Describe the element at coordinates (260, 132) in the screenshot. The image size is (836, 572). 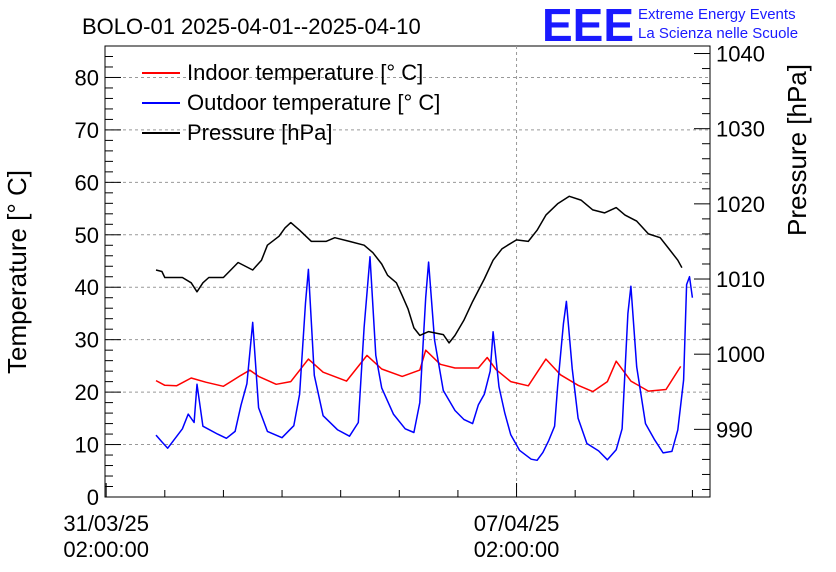
I see `legend-label-pressure: Pressure [hPa]` at that location.